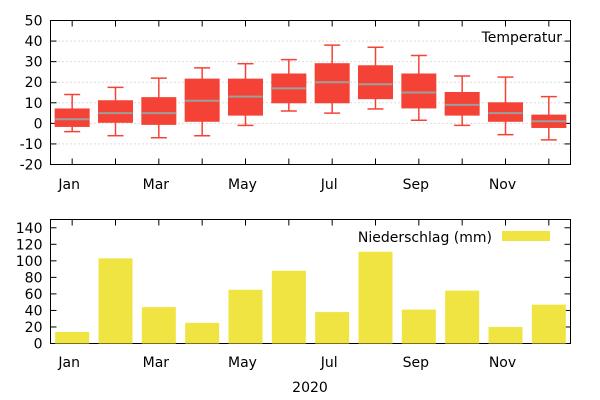 The width and height of the screenshot is (600, 400). Describe the element at coordinates (242, 185) in the screenshot. I see `temperature-x-tick-label: May` at that location.